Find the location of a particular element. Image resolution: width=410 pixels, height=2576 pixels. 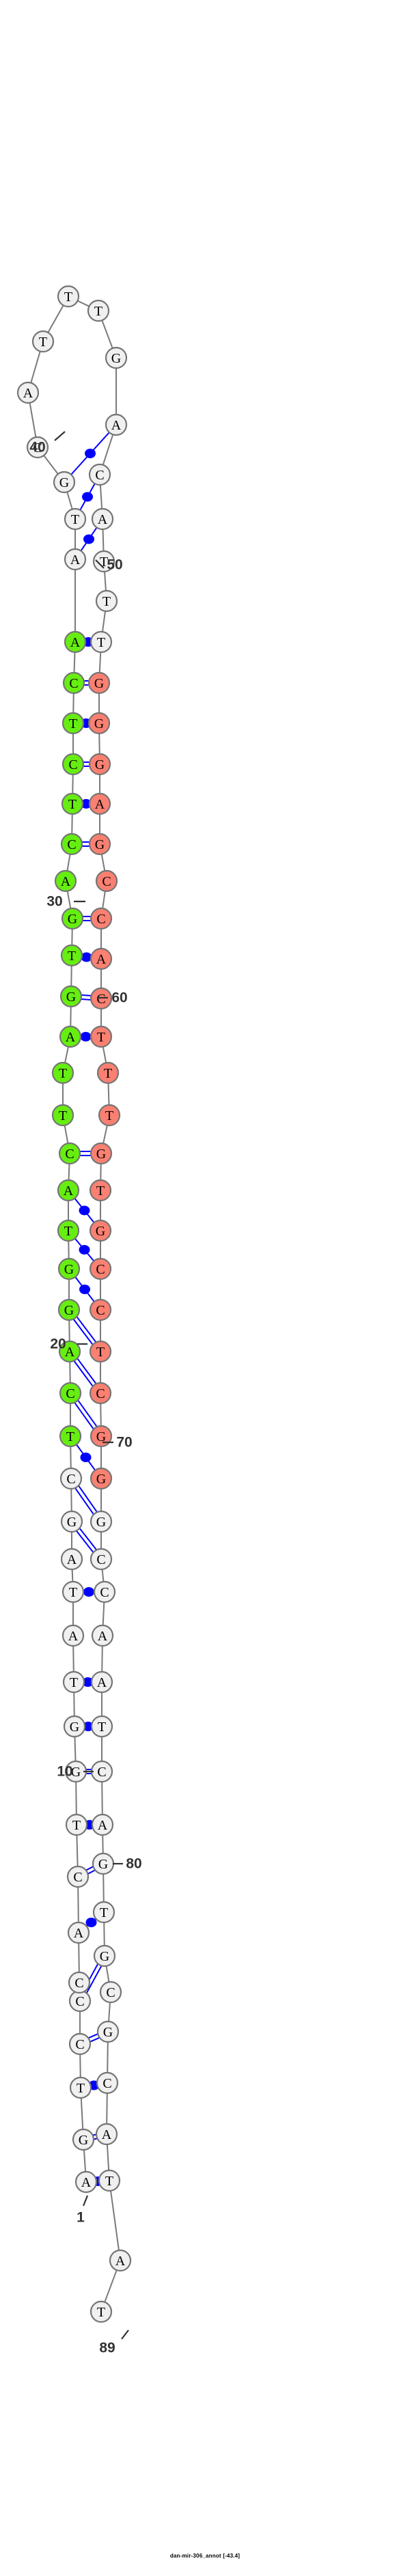

position-label: 40 is located at coordinates (37, 448).